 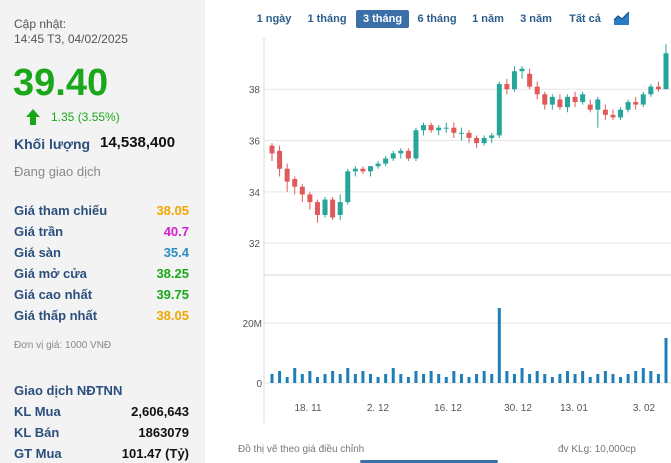 What do you see at coordinates (536, 19) in the screenshot?
I see `tab-range: 3 năm` at bounding box center [536, 19].